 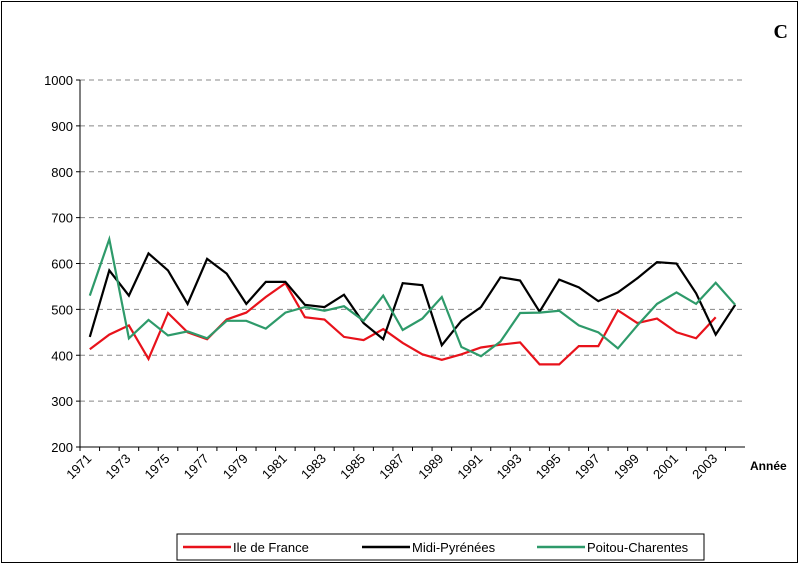 What do you see at coordinates (62, 126) in the screenshot?
I see `y-tick-label: 900` at bounding box center [62, 126].